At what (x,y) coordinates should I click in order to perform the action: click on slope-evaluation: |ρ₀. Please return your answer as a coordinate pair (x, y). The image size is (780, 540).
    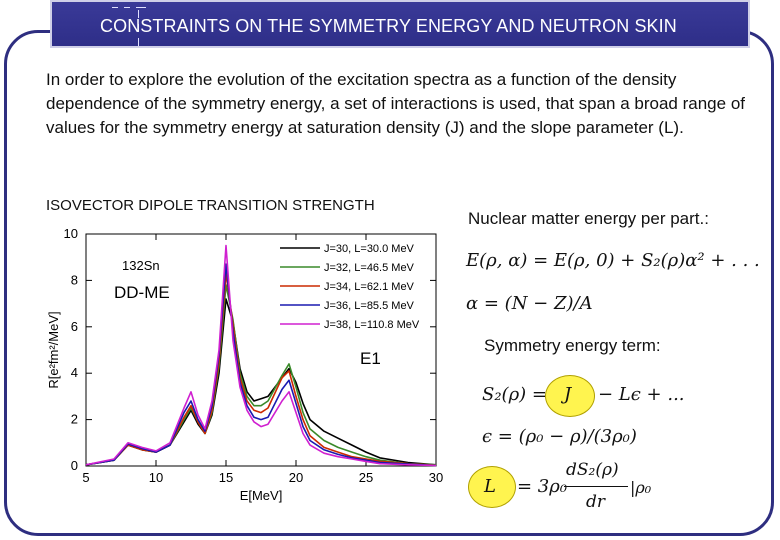
    Looking at the image, I should click on (641, 487).